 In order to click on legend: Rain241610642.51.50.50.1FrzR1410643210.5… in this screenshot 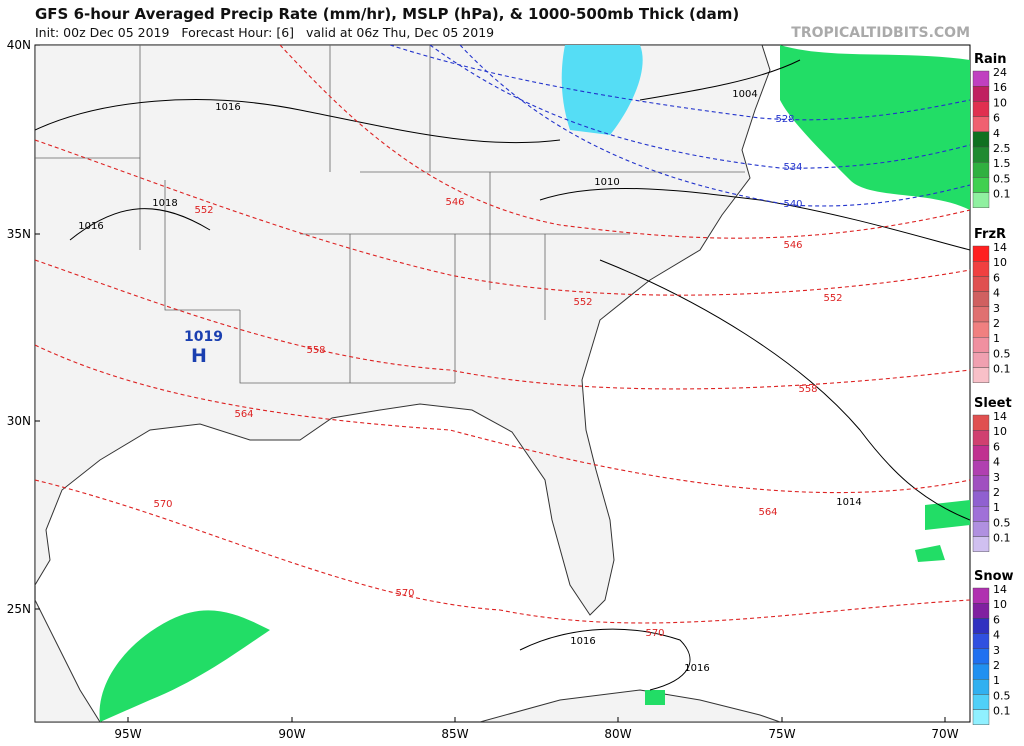, I will do `click(993, 388)`.